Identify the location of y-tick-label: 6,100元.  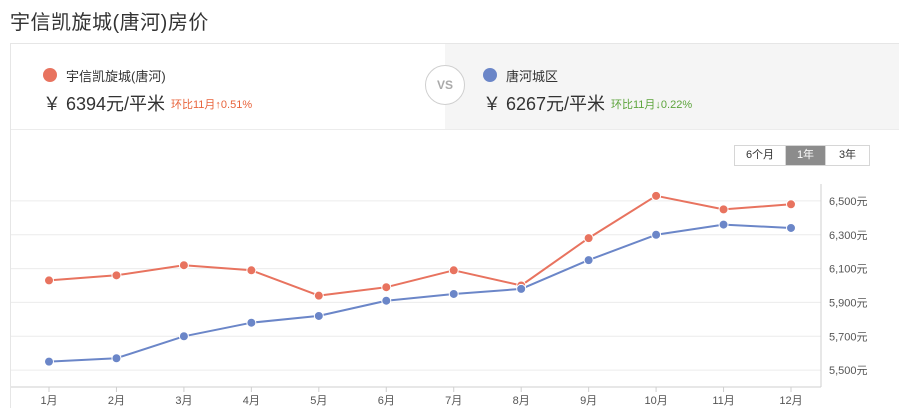
(848, 270).